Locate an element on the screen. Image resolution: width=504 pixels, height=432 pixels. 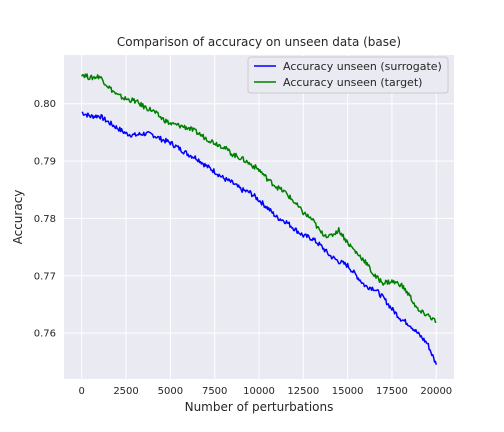
x-tick-label: 7500 is located at coordinates (214, 391).